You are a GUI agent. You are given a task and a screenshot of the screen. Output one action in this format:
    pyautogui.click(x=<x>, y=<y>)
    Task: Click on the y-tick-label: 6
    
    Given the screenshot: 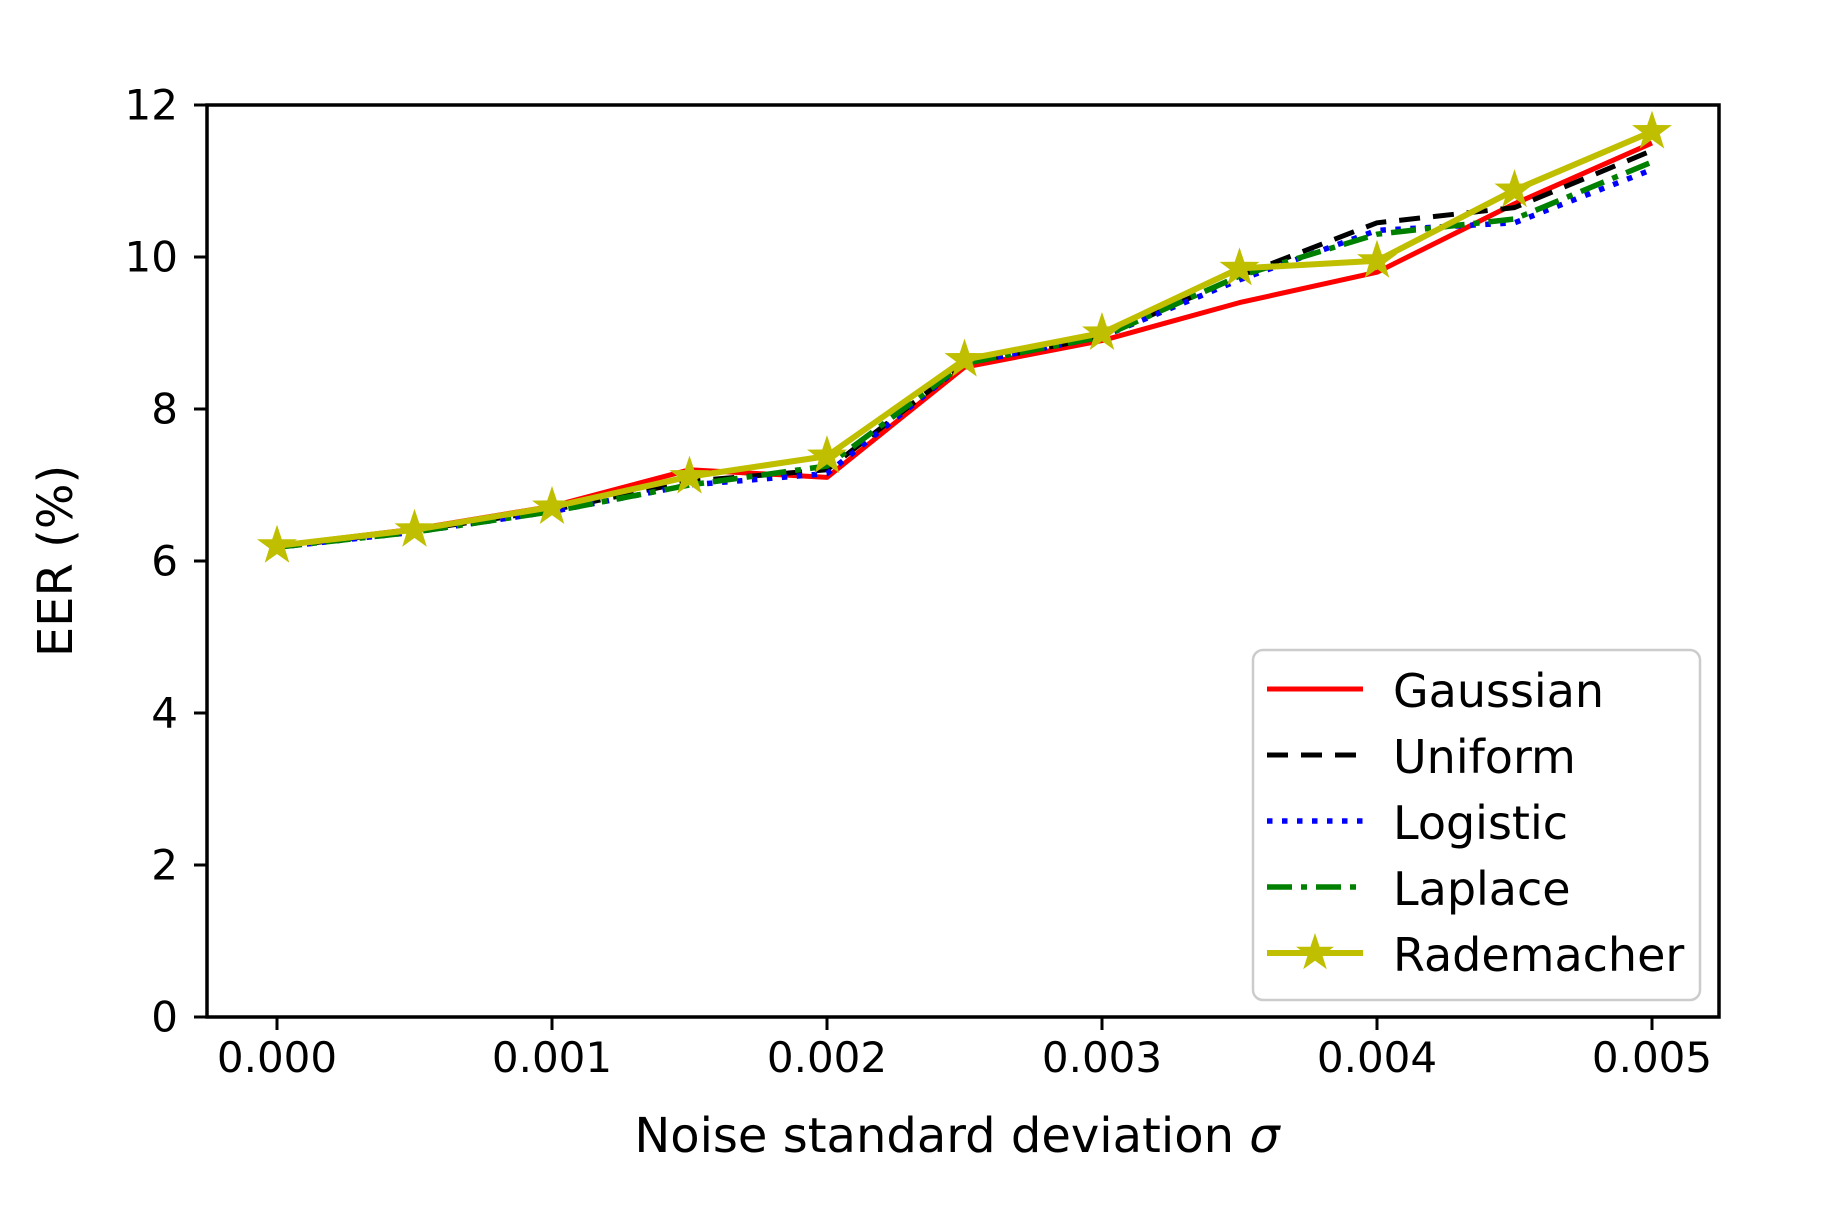 What is the action you would take?
    pyautogui.click(x=164, y=561)
    